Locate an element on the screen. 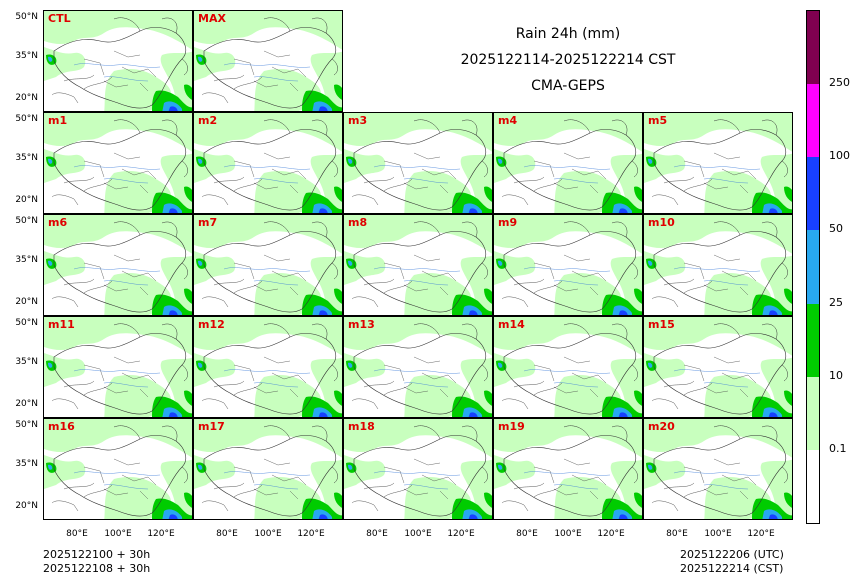 This screenshot has height=586, width=860. panel-m1: m1 is located at coordinates (118, 163).